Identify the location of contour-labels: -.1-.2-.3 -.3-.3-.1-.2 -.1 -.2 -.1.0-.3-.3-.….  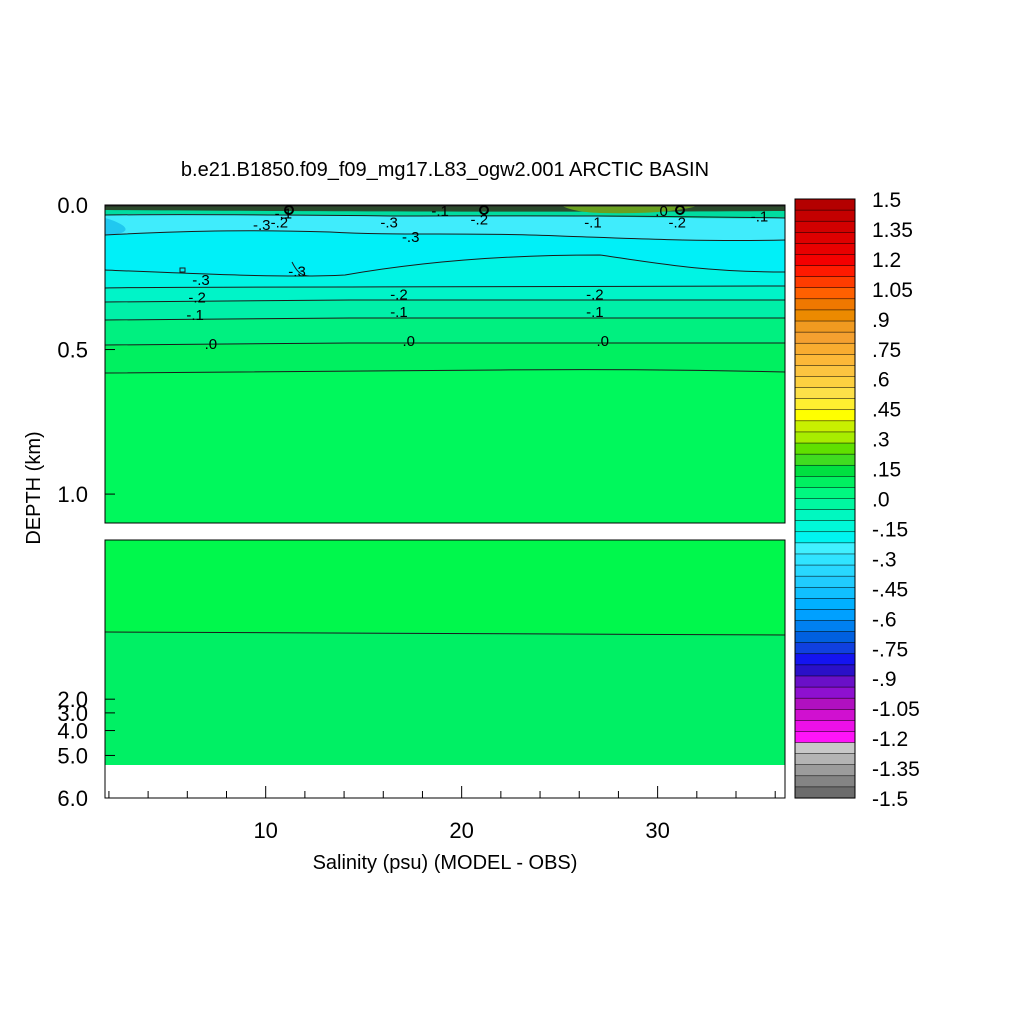
(477, 278).